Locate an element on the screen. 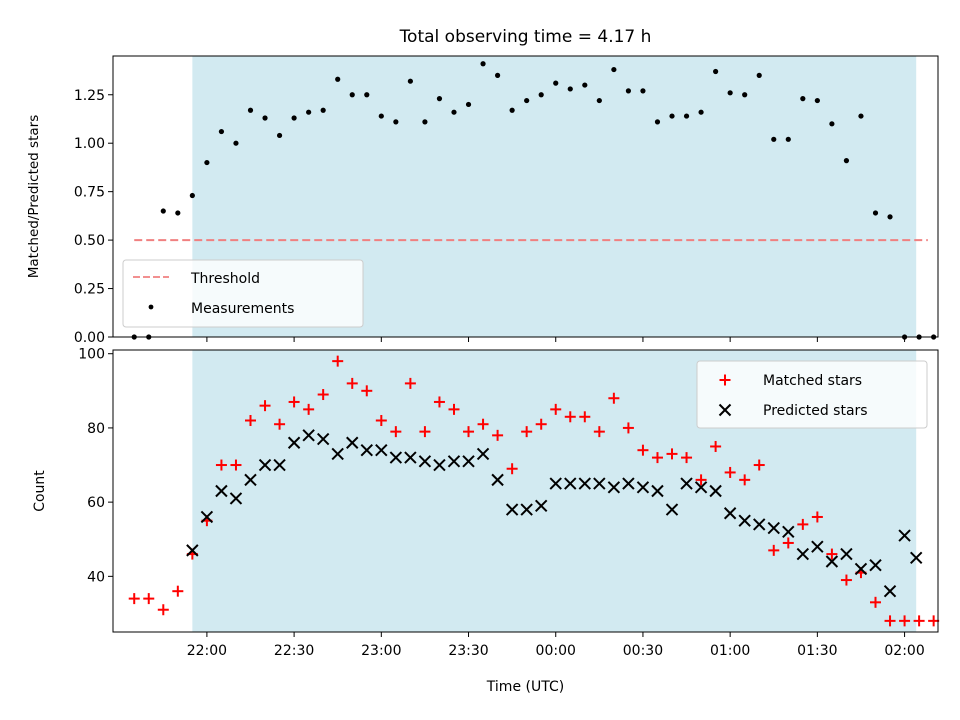 This screenshot has width=960, height=720. y-tick-label: 0.50 is located at coordinates (89, 241).